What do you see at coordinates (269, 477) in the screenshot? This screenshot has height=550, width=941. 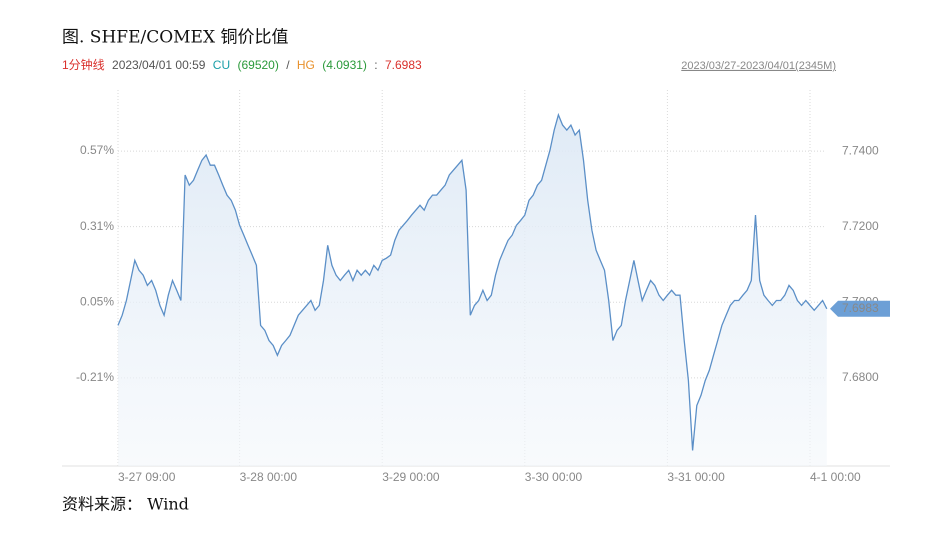 I see `x-tick-label: 3-28 00:00` at bounding box center [269, 477].